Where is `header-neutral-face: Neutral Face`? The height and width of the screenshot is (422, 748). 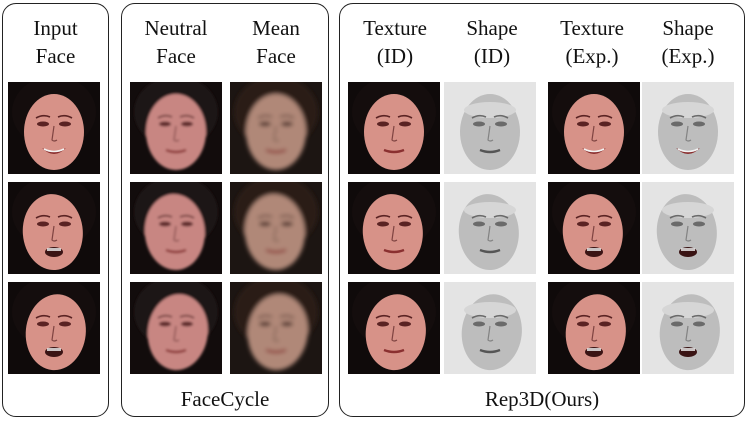 header-neutral-face: Neutral Face is located at coordinates (176, 42).